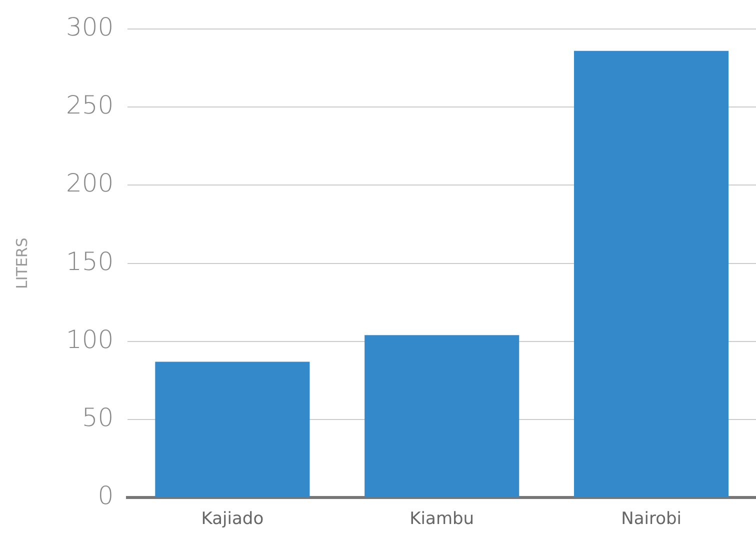 This screenshot has width=756, height=546. I want to click on y-tick-label: 150, so click(90, 261).